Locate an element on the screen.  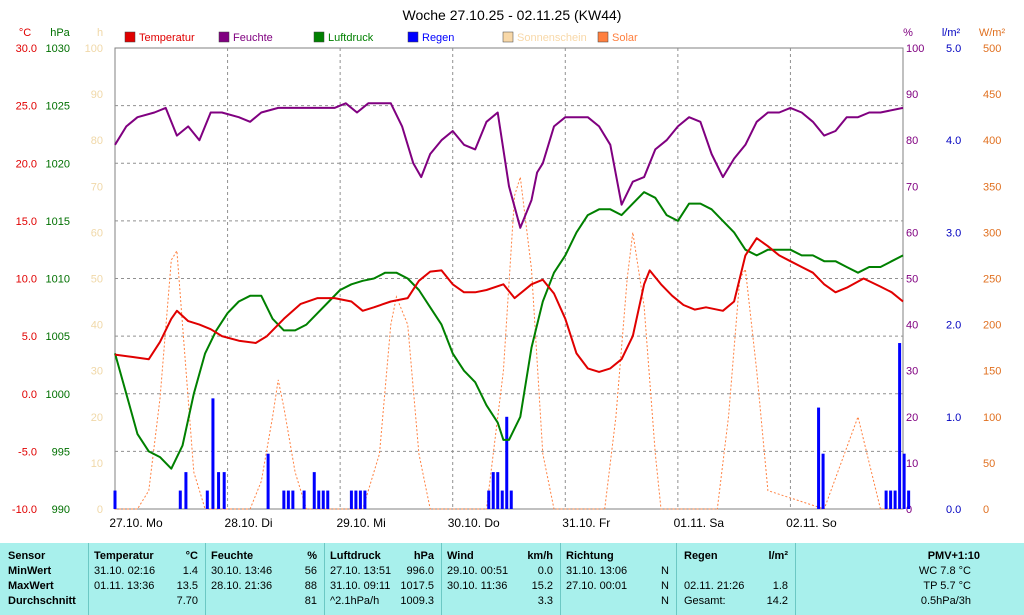
wind-min-time: 29.10. 00:51 is located at coordinates (478, 571).